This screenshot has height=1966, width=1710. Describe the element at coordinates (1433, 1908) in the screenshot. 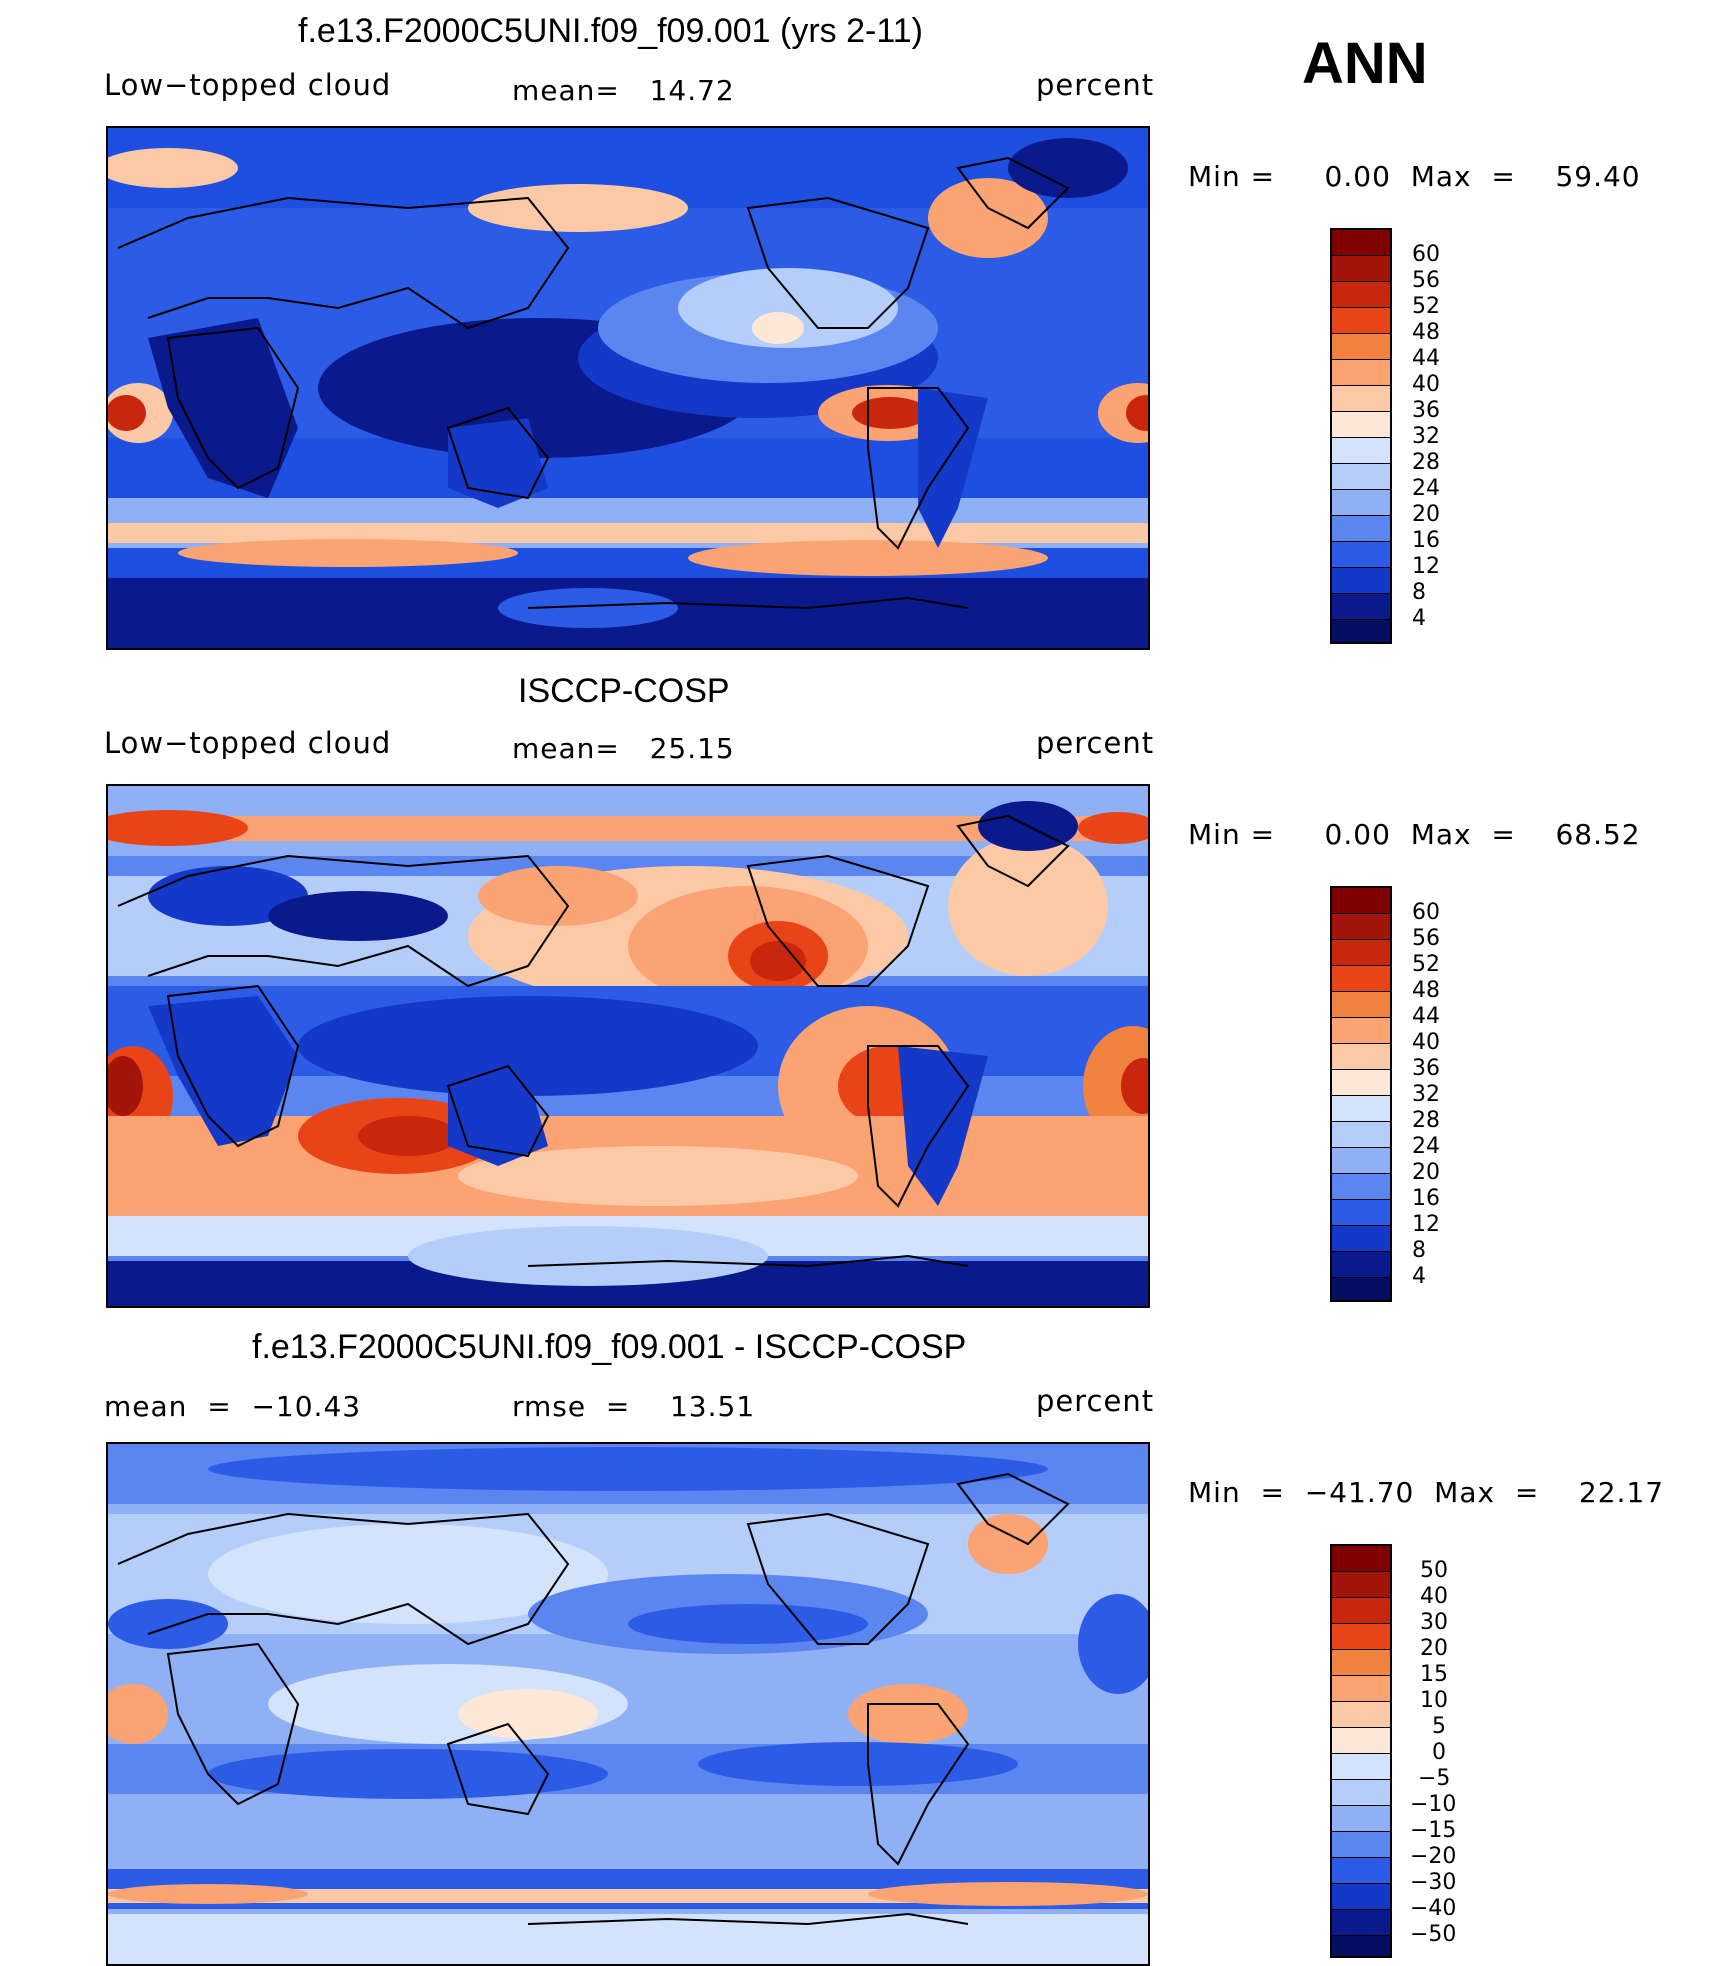

I see `colorbar-tick: −40` at that location.